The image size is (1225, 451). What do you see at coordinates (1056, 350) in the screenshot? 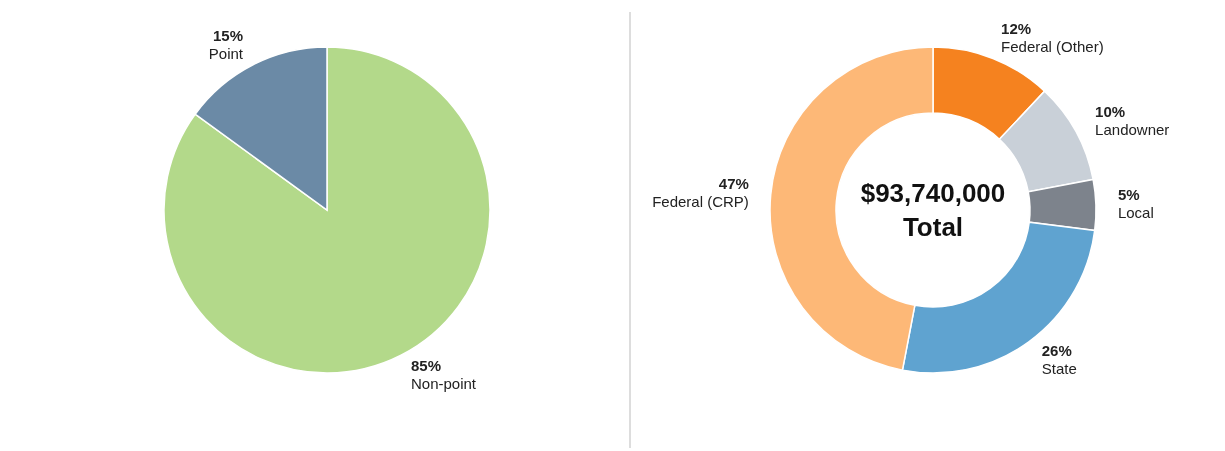
I see `data-label: 26%` at bounding box center [1056, 350].